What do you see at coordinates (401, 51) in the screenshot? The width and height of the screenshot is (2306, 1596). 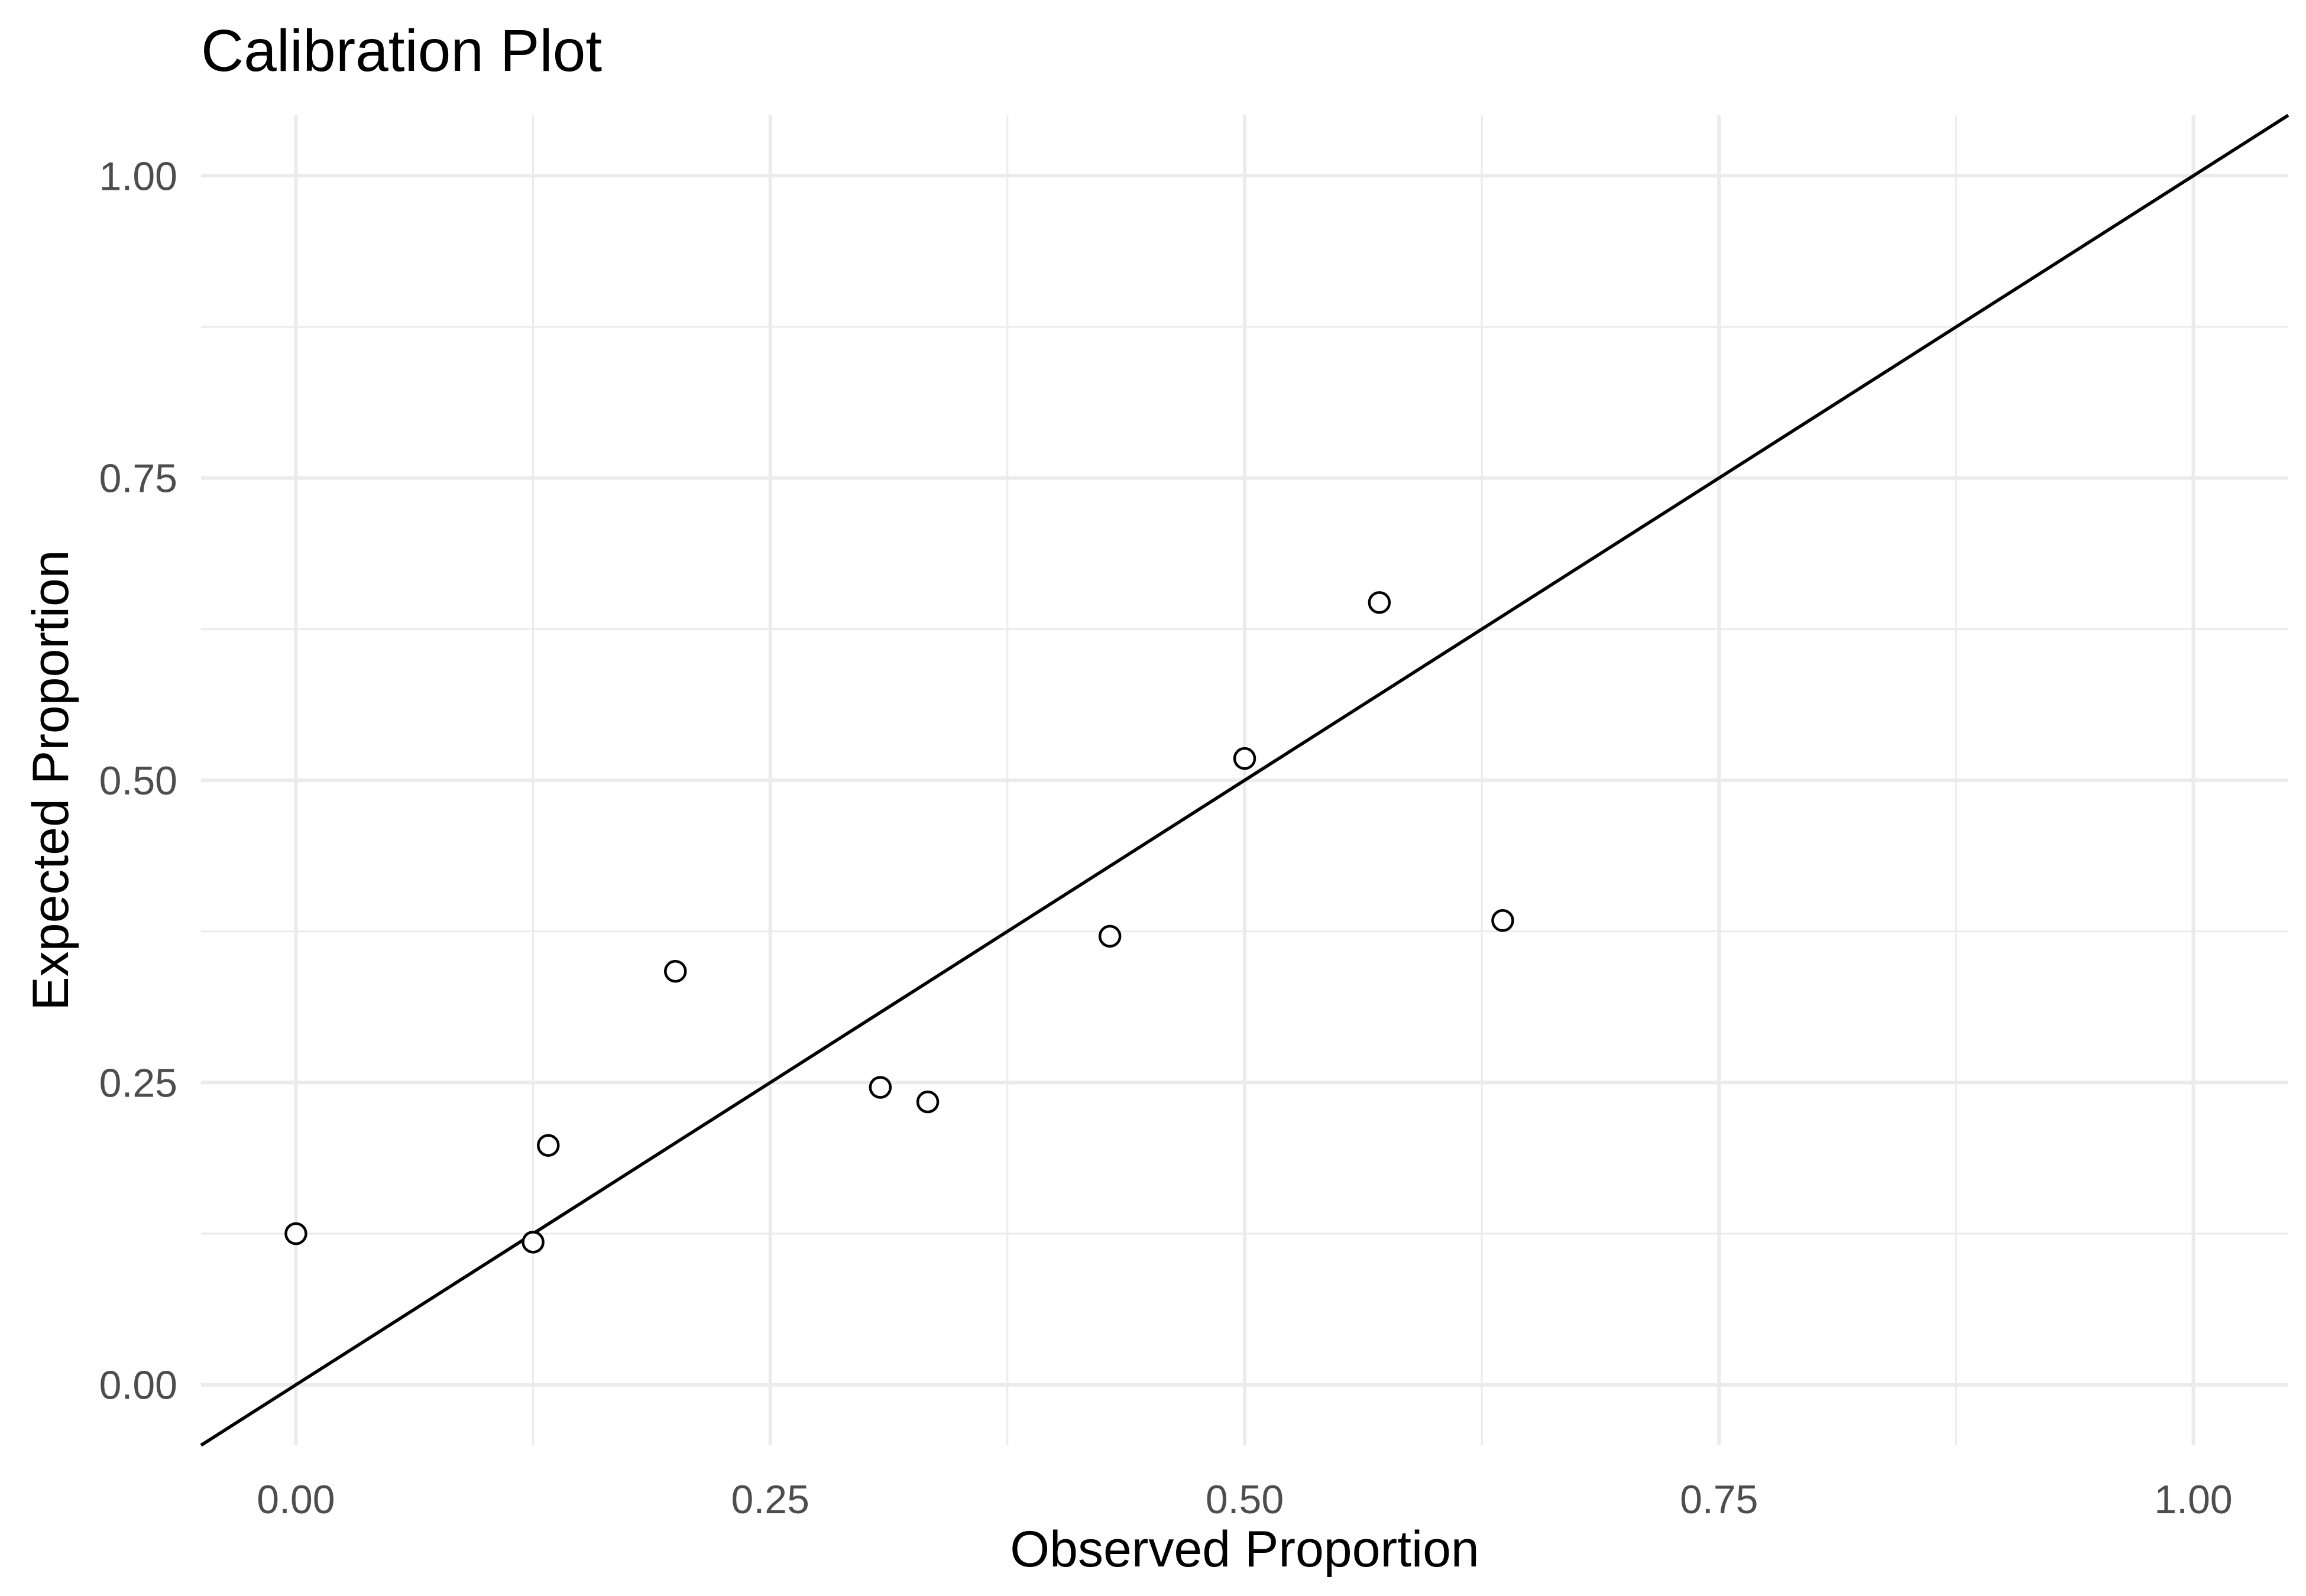 I see `chart-title: Calibration Plot` at bounding box center [401, 51].